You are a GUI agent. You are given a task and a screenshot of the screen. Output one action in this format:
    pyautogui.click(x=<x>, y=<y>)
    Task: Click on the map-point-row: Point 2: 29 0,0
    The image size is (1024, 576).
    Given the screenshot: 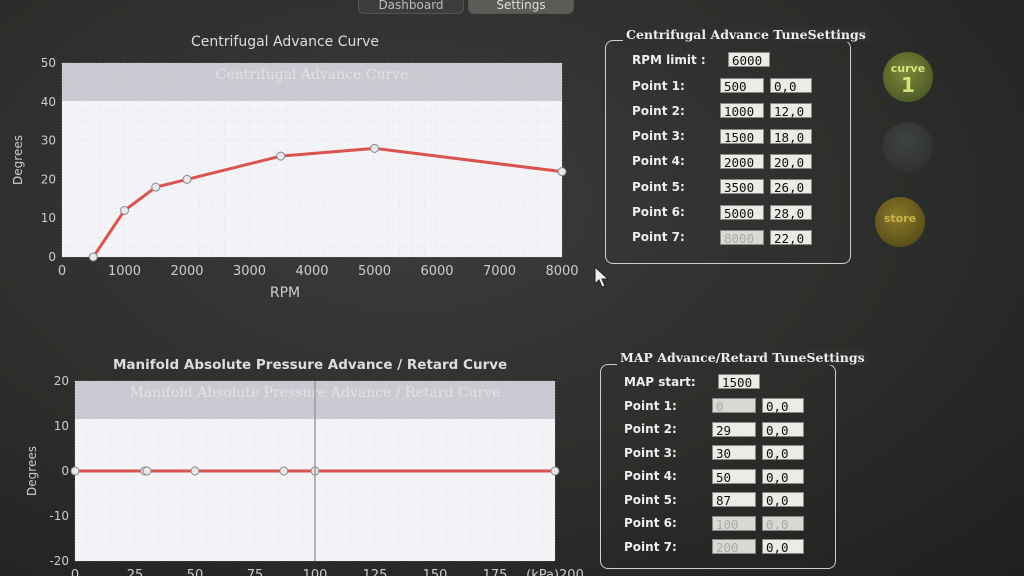 What is the action you would take?
    pyautogui.click(x=714, y=429)
    